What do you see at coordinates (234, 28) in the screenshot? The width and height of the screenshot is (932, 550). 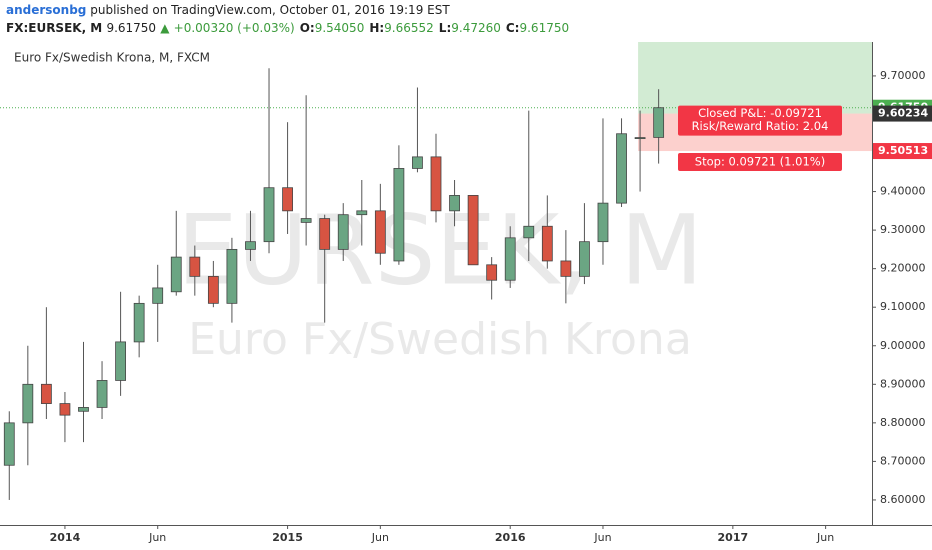 I see `change: +0.00320 (+0.03%)` at bounding box center [234, 28].